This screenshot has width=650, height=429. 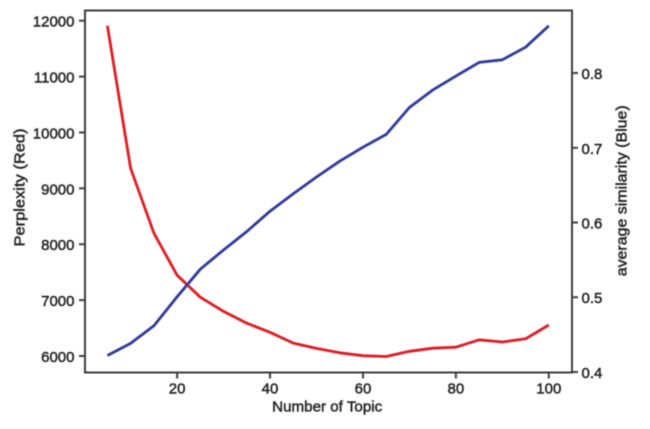 What do you see at coordinates (177, 389) in the screenshot?
I see `svg-text: 20` at bounding box center [177, 389].